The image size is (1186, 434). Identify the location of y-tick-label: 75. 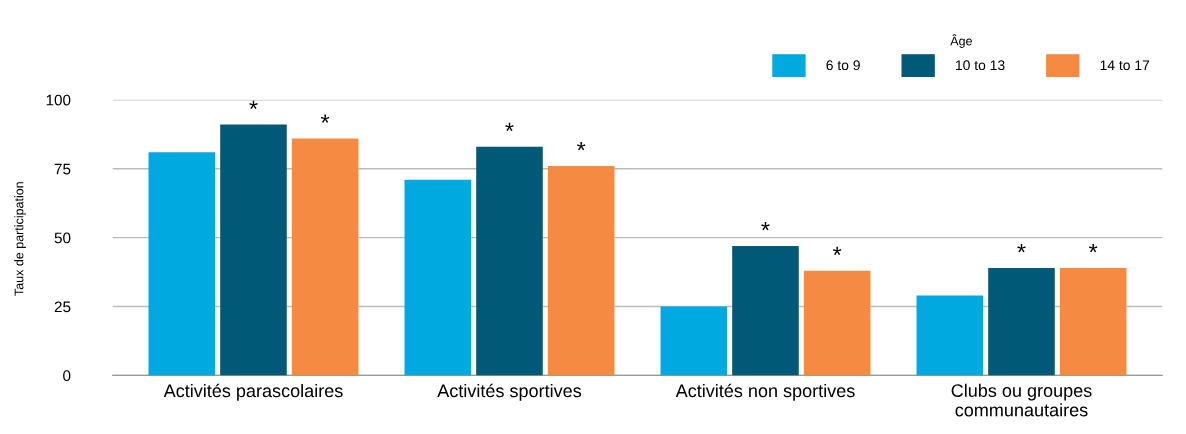
(62, 169).